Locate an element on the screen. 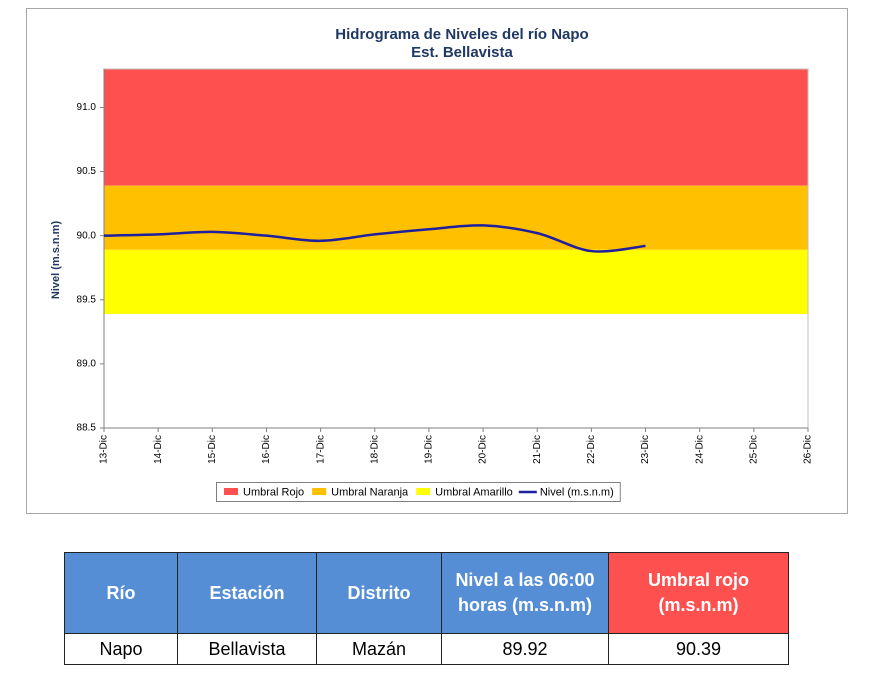 Image resolution: width=876 pixels, height=674 pixels. legend-label: Umbral Naranja is located at coordinates (370, 492).